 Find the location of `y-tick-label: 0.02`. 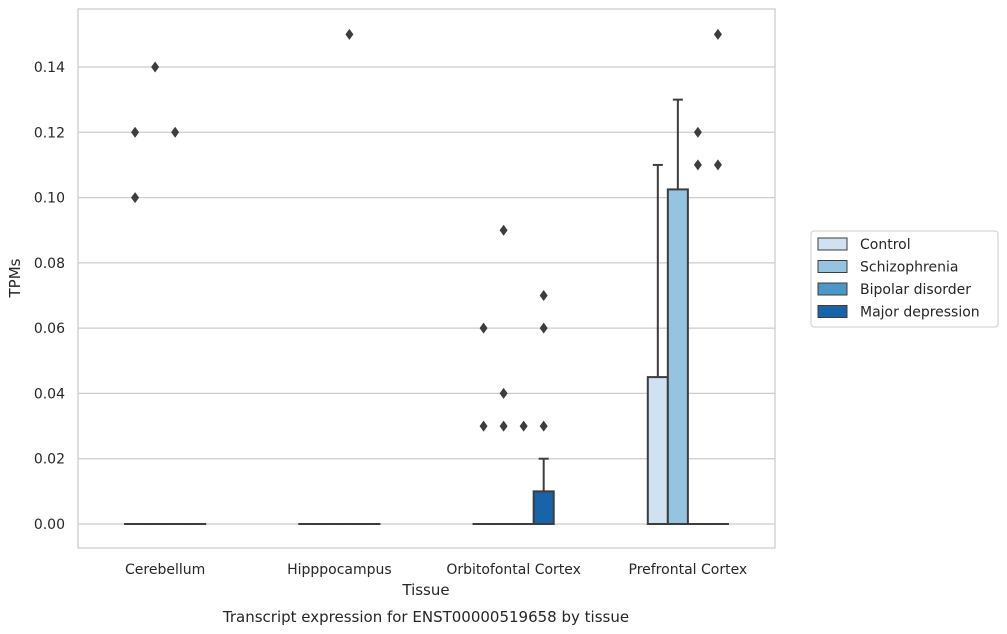

y-tick-label: 0.02 is located at coordinates (49, 460).